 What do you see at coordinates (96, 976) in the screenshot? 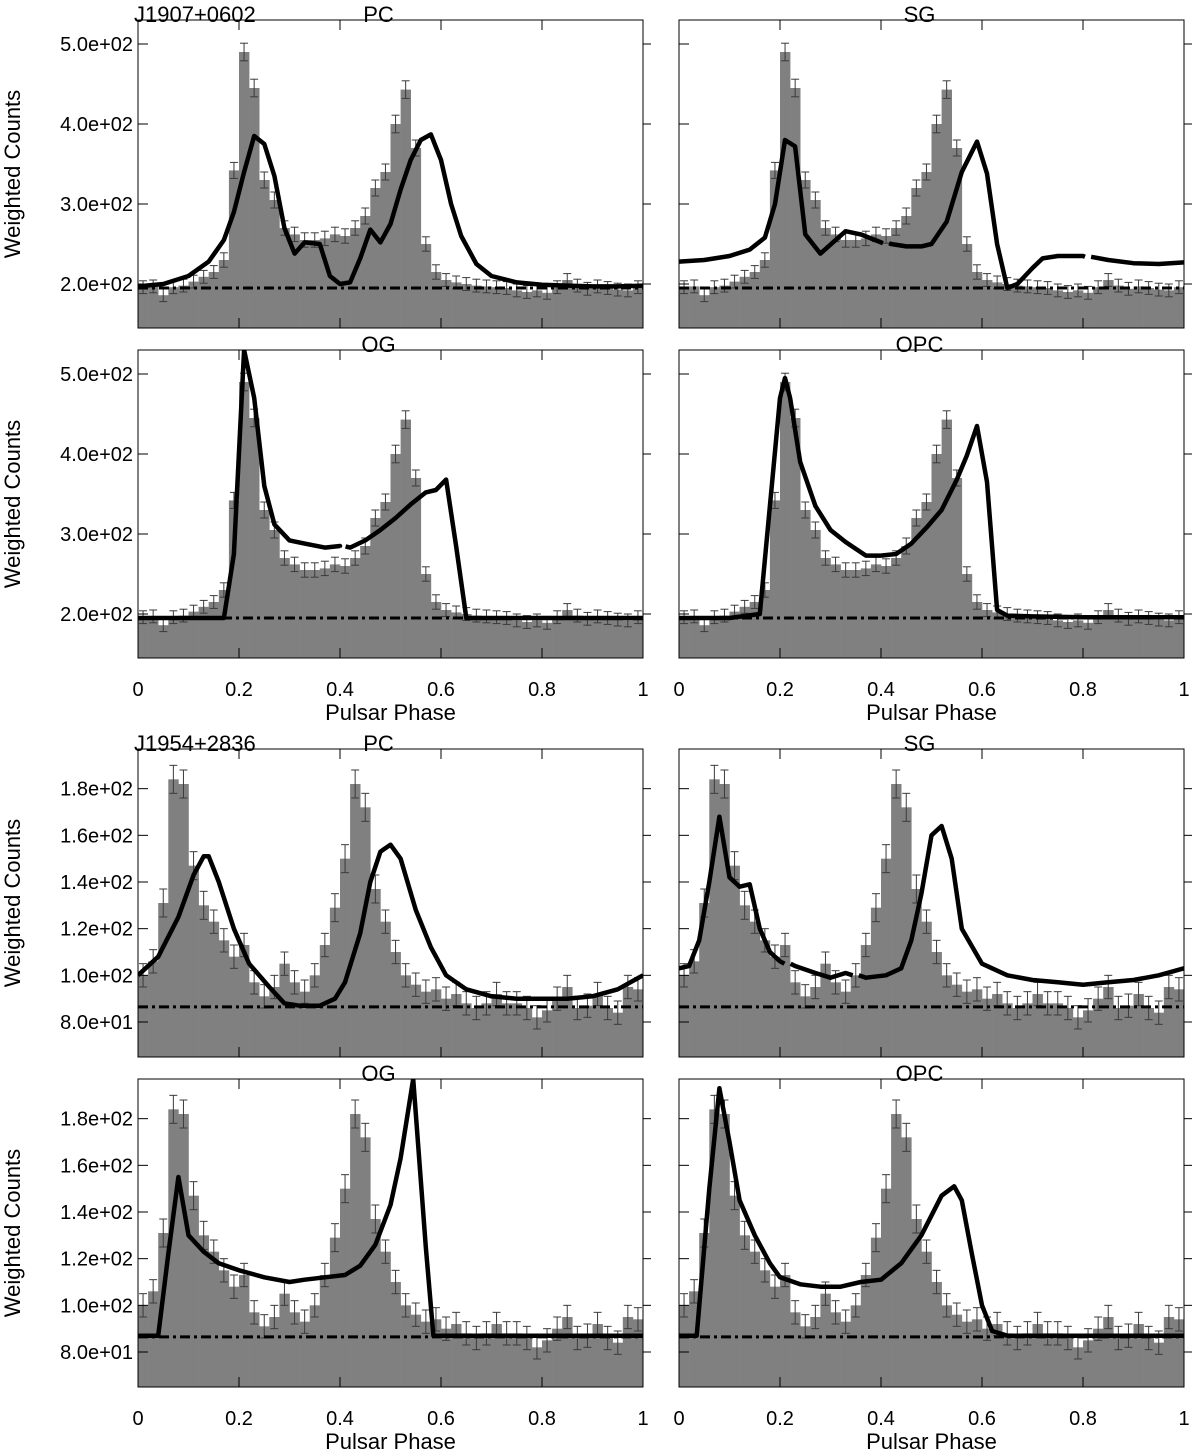
I see `y-tick-label: 1.0e+02` at bounding box center [96, 976].